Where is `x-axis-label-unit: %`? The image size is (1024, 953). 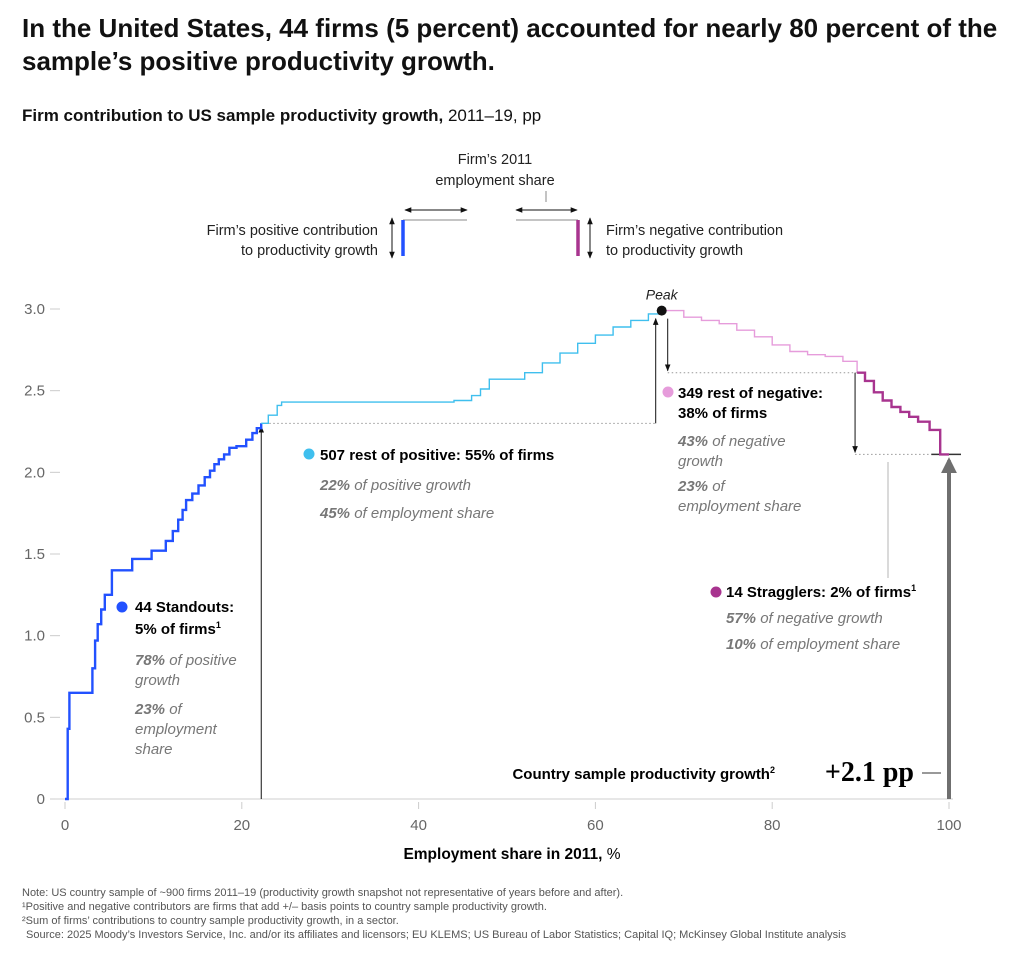
x-axis-label-unit: % is located at coordinates (611, 854).